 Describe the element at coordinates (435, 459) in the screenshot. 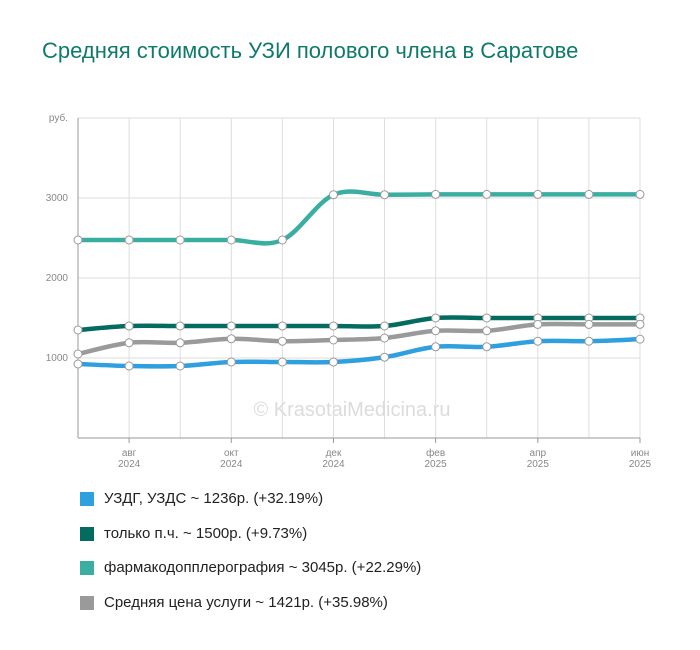

I see `x-tick-label: фев 2025` at that location.